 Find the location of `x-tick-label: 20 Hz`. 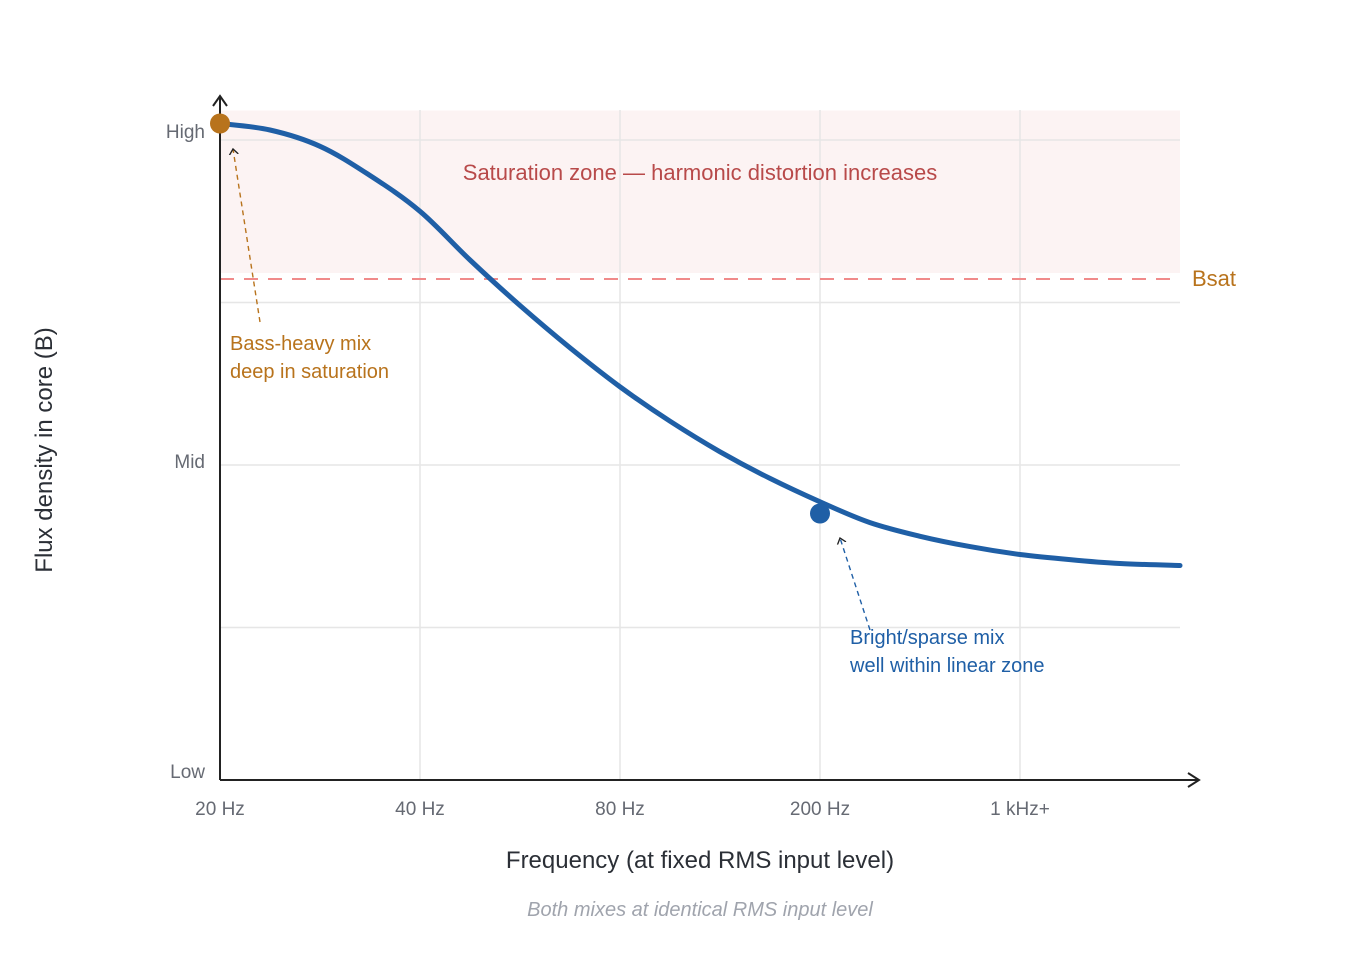

x-tick-label: 20 Hz is located at coordinates (220, 809).